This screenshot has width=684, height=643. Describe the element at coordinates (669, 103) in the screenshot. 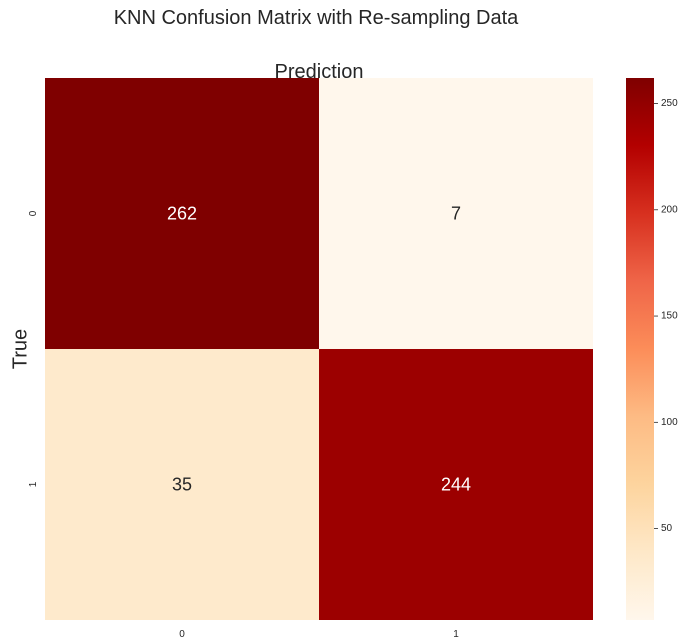

I see `colorbar-tick-label: 250` at that location.